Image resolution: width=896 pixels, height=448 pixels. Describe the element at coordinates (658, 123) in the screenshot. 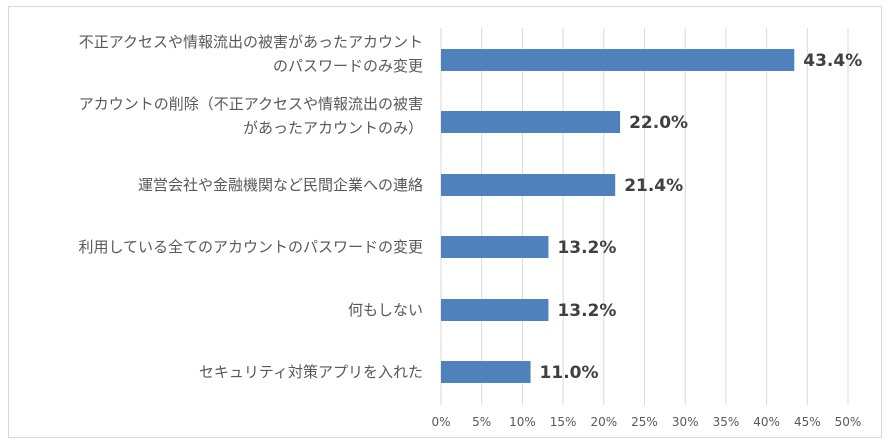

I see `data-label: 22.0%` at that location.